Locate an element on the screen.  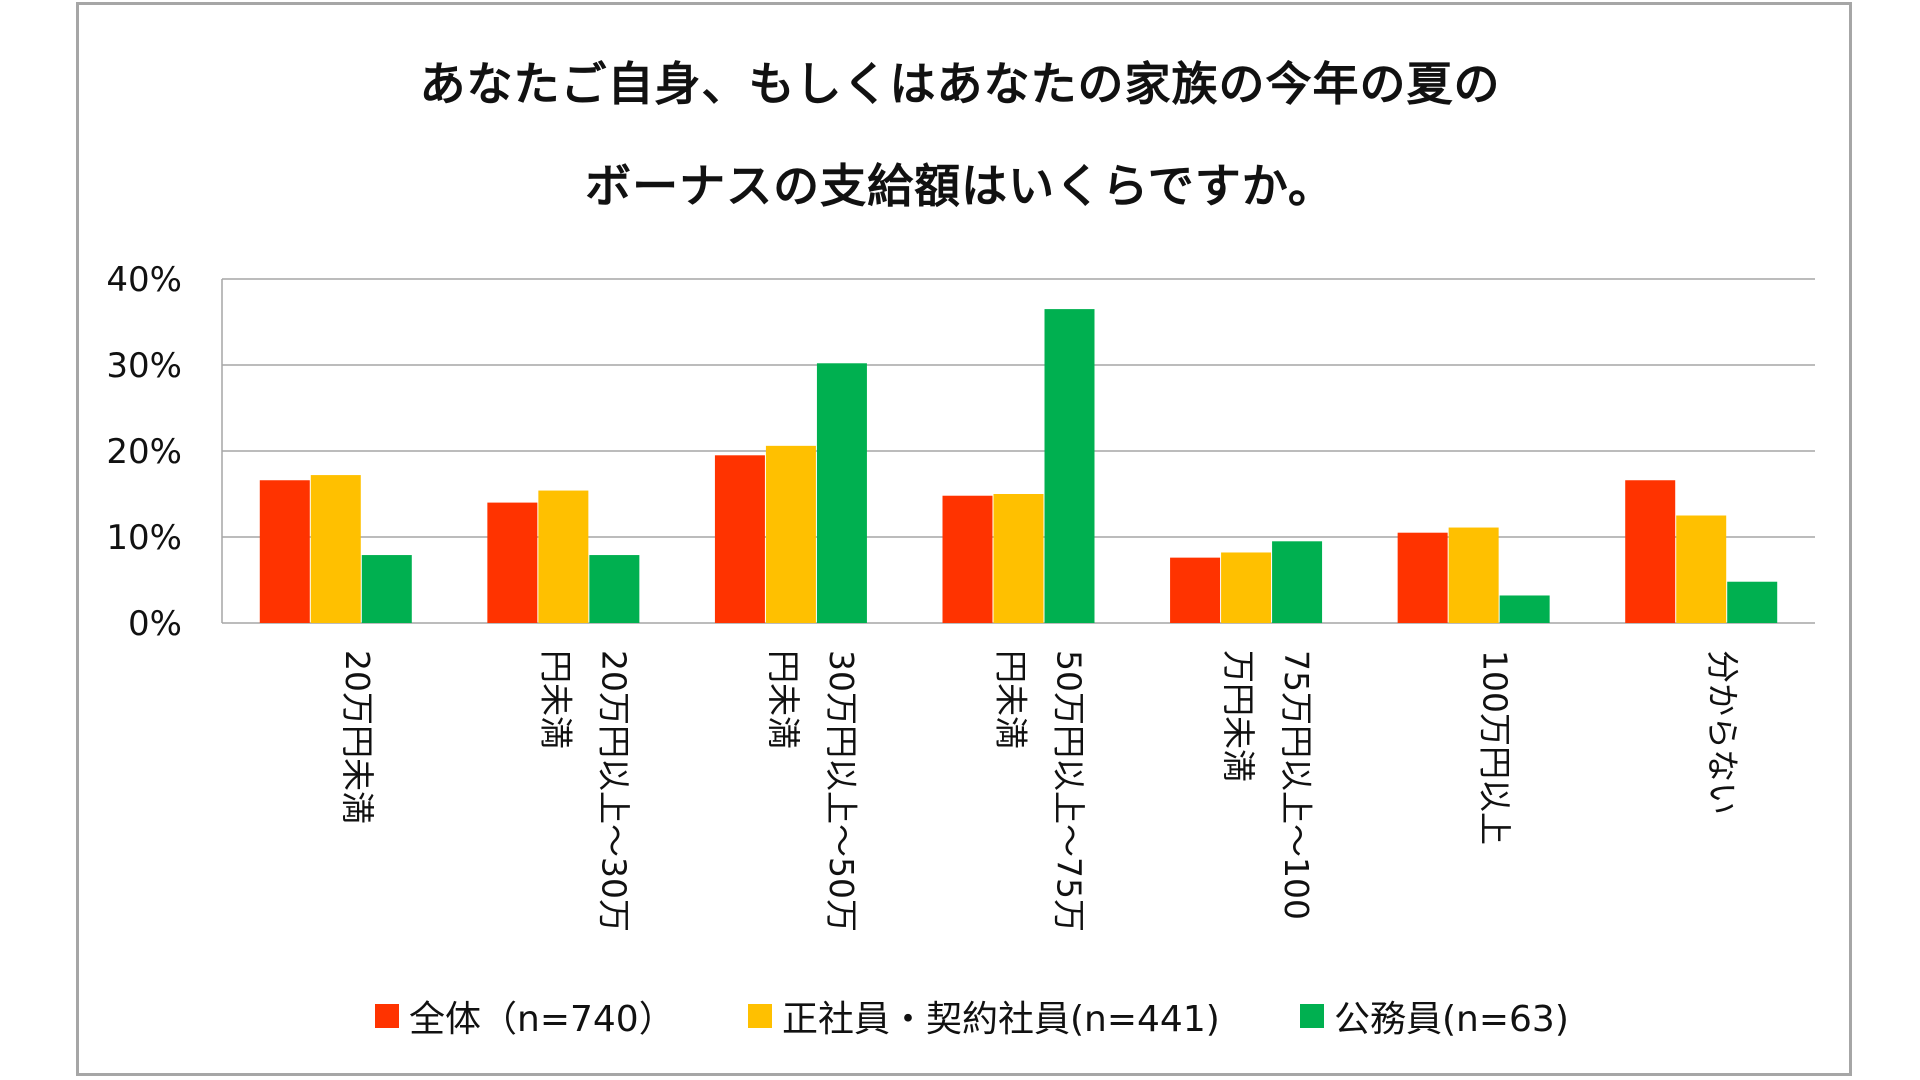
legend-item-all: 全体（n=740） is located at coordinates (525, 1016).